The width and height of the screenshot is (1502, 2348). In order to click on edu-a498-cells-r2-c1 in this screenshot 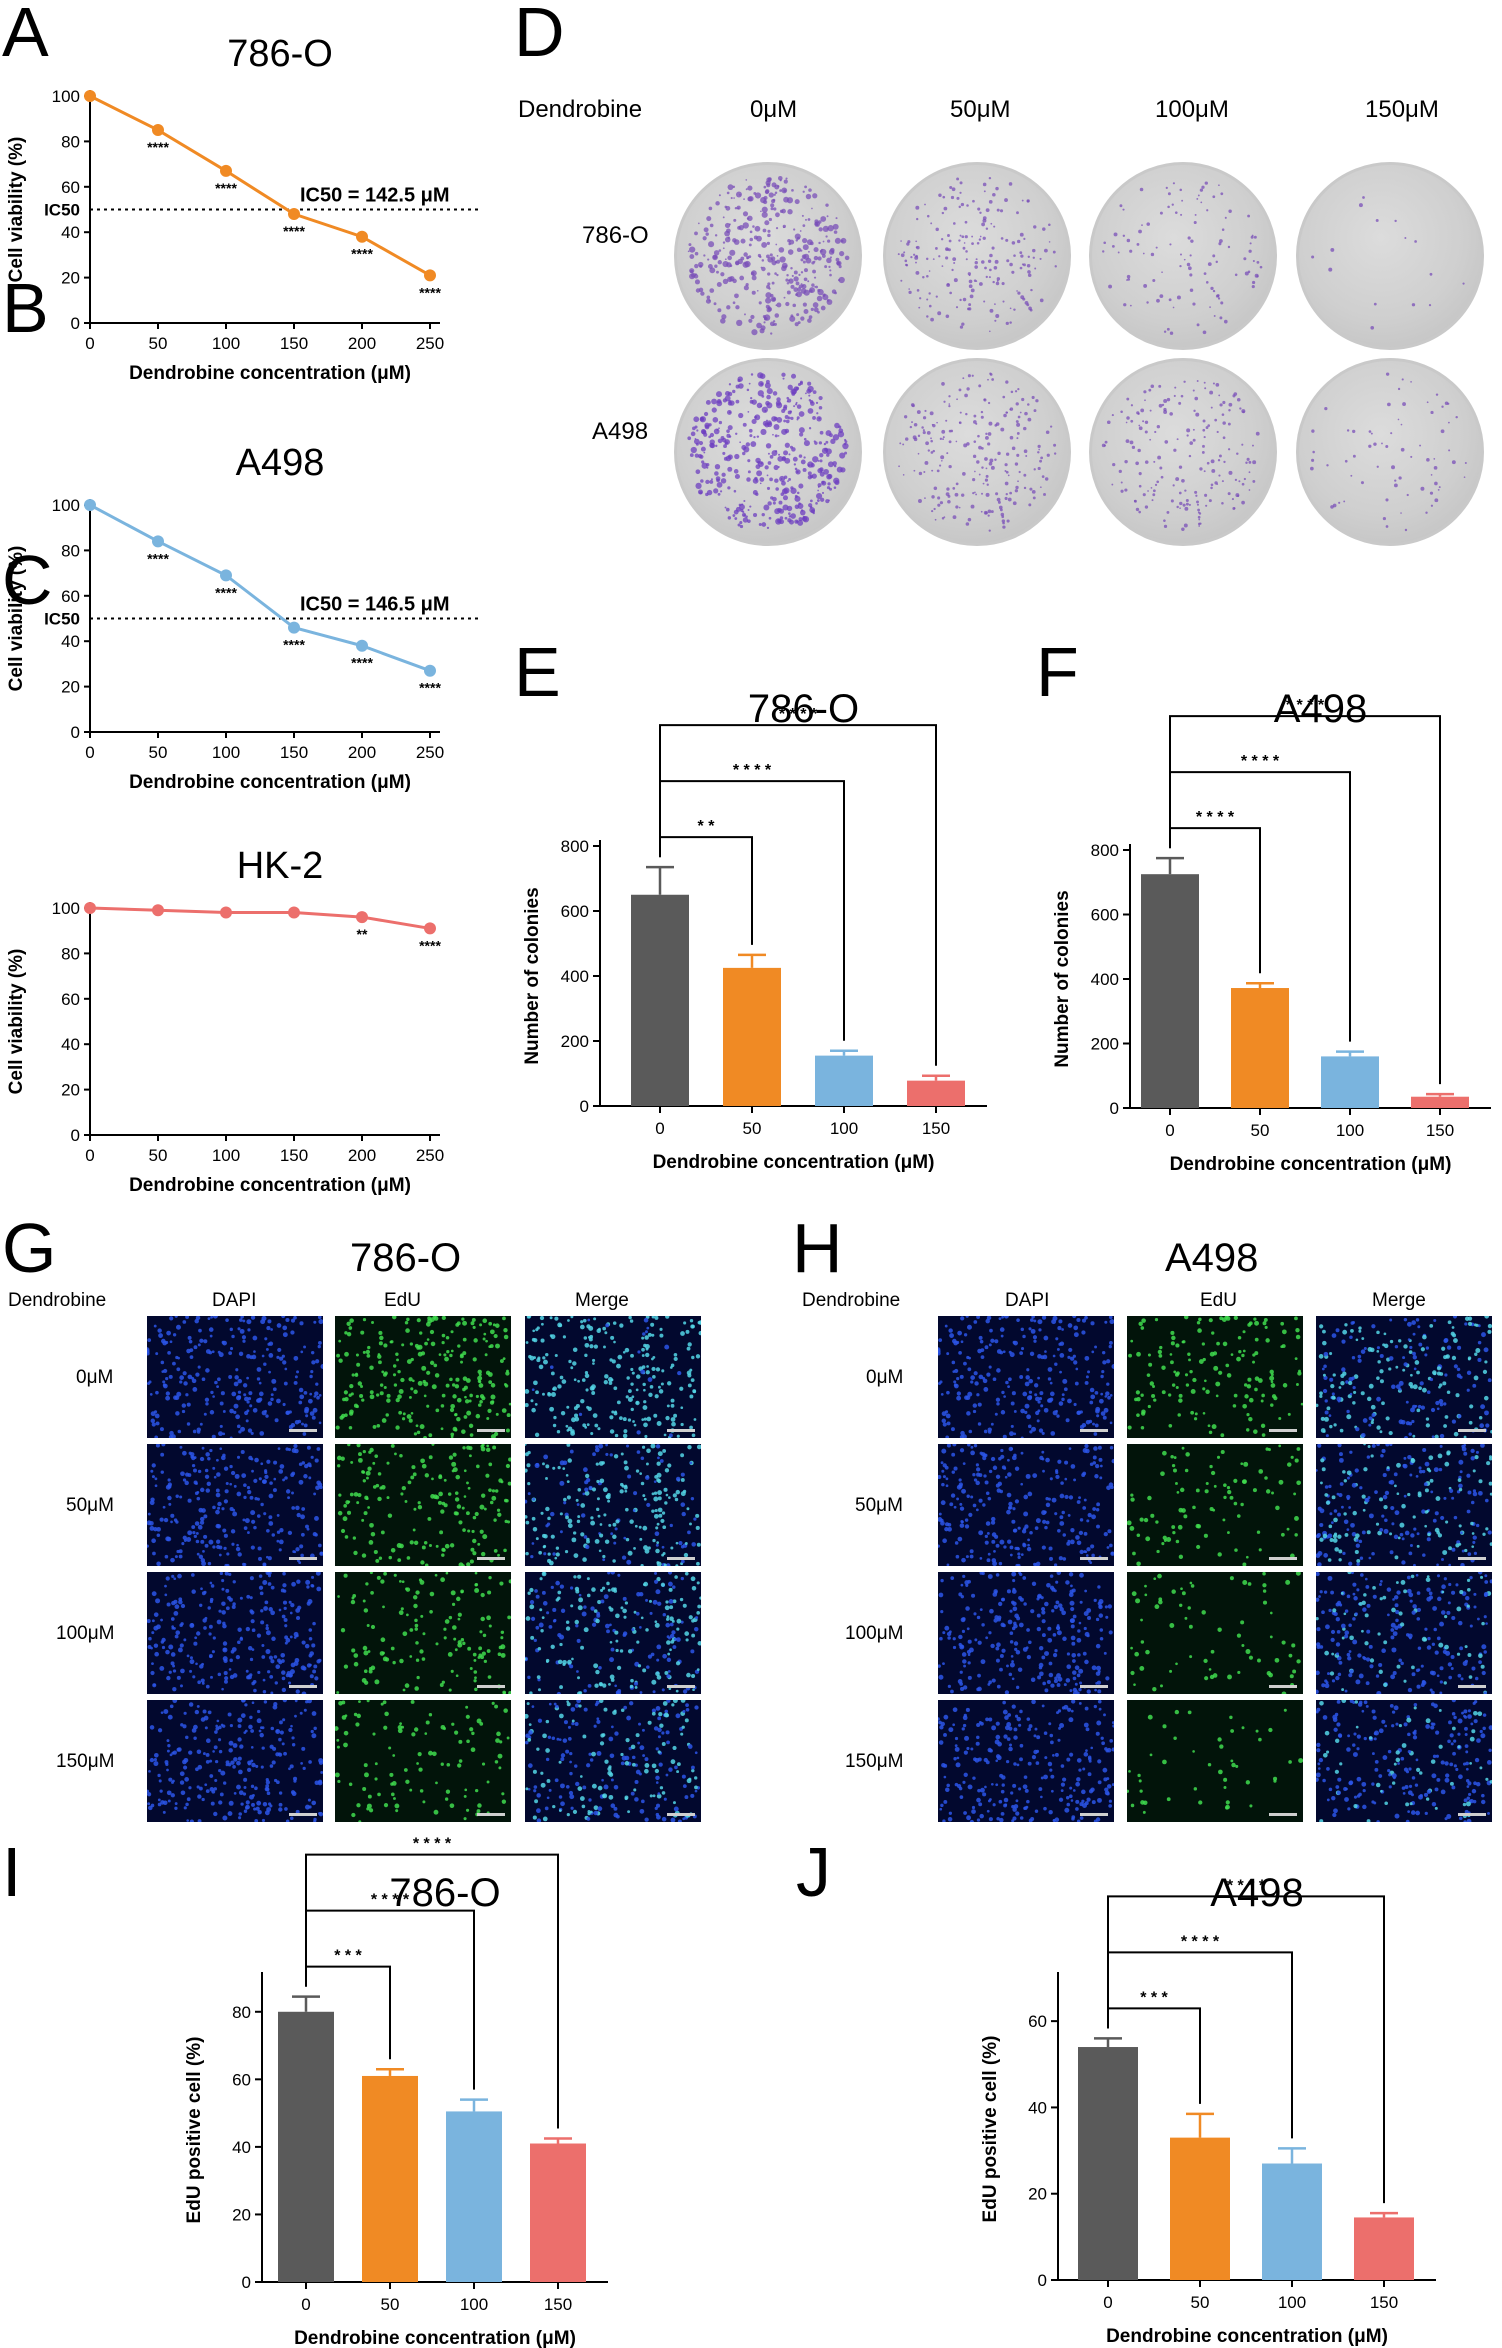, I will do `click(1215, 1633)`.